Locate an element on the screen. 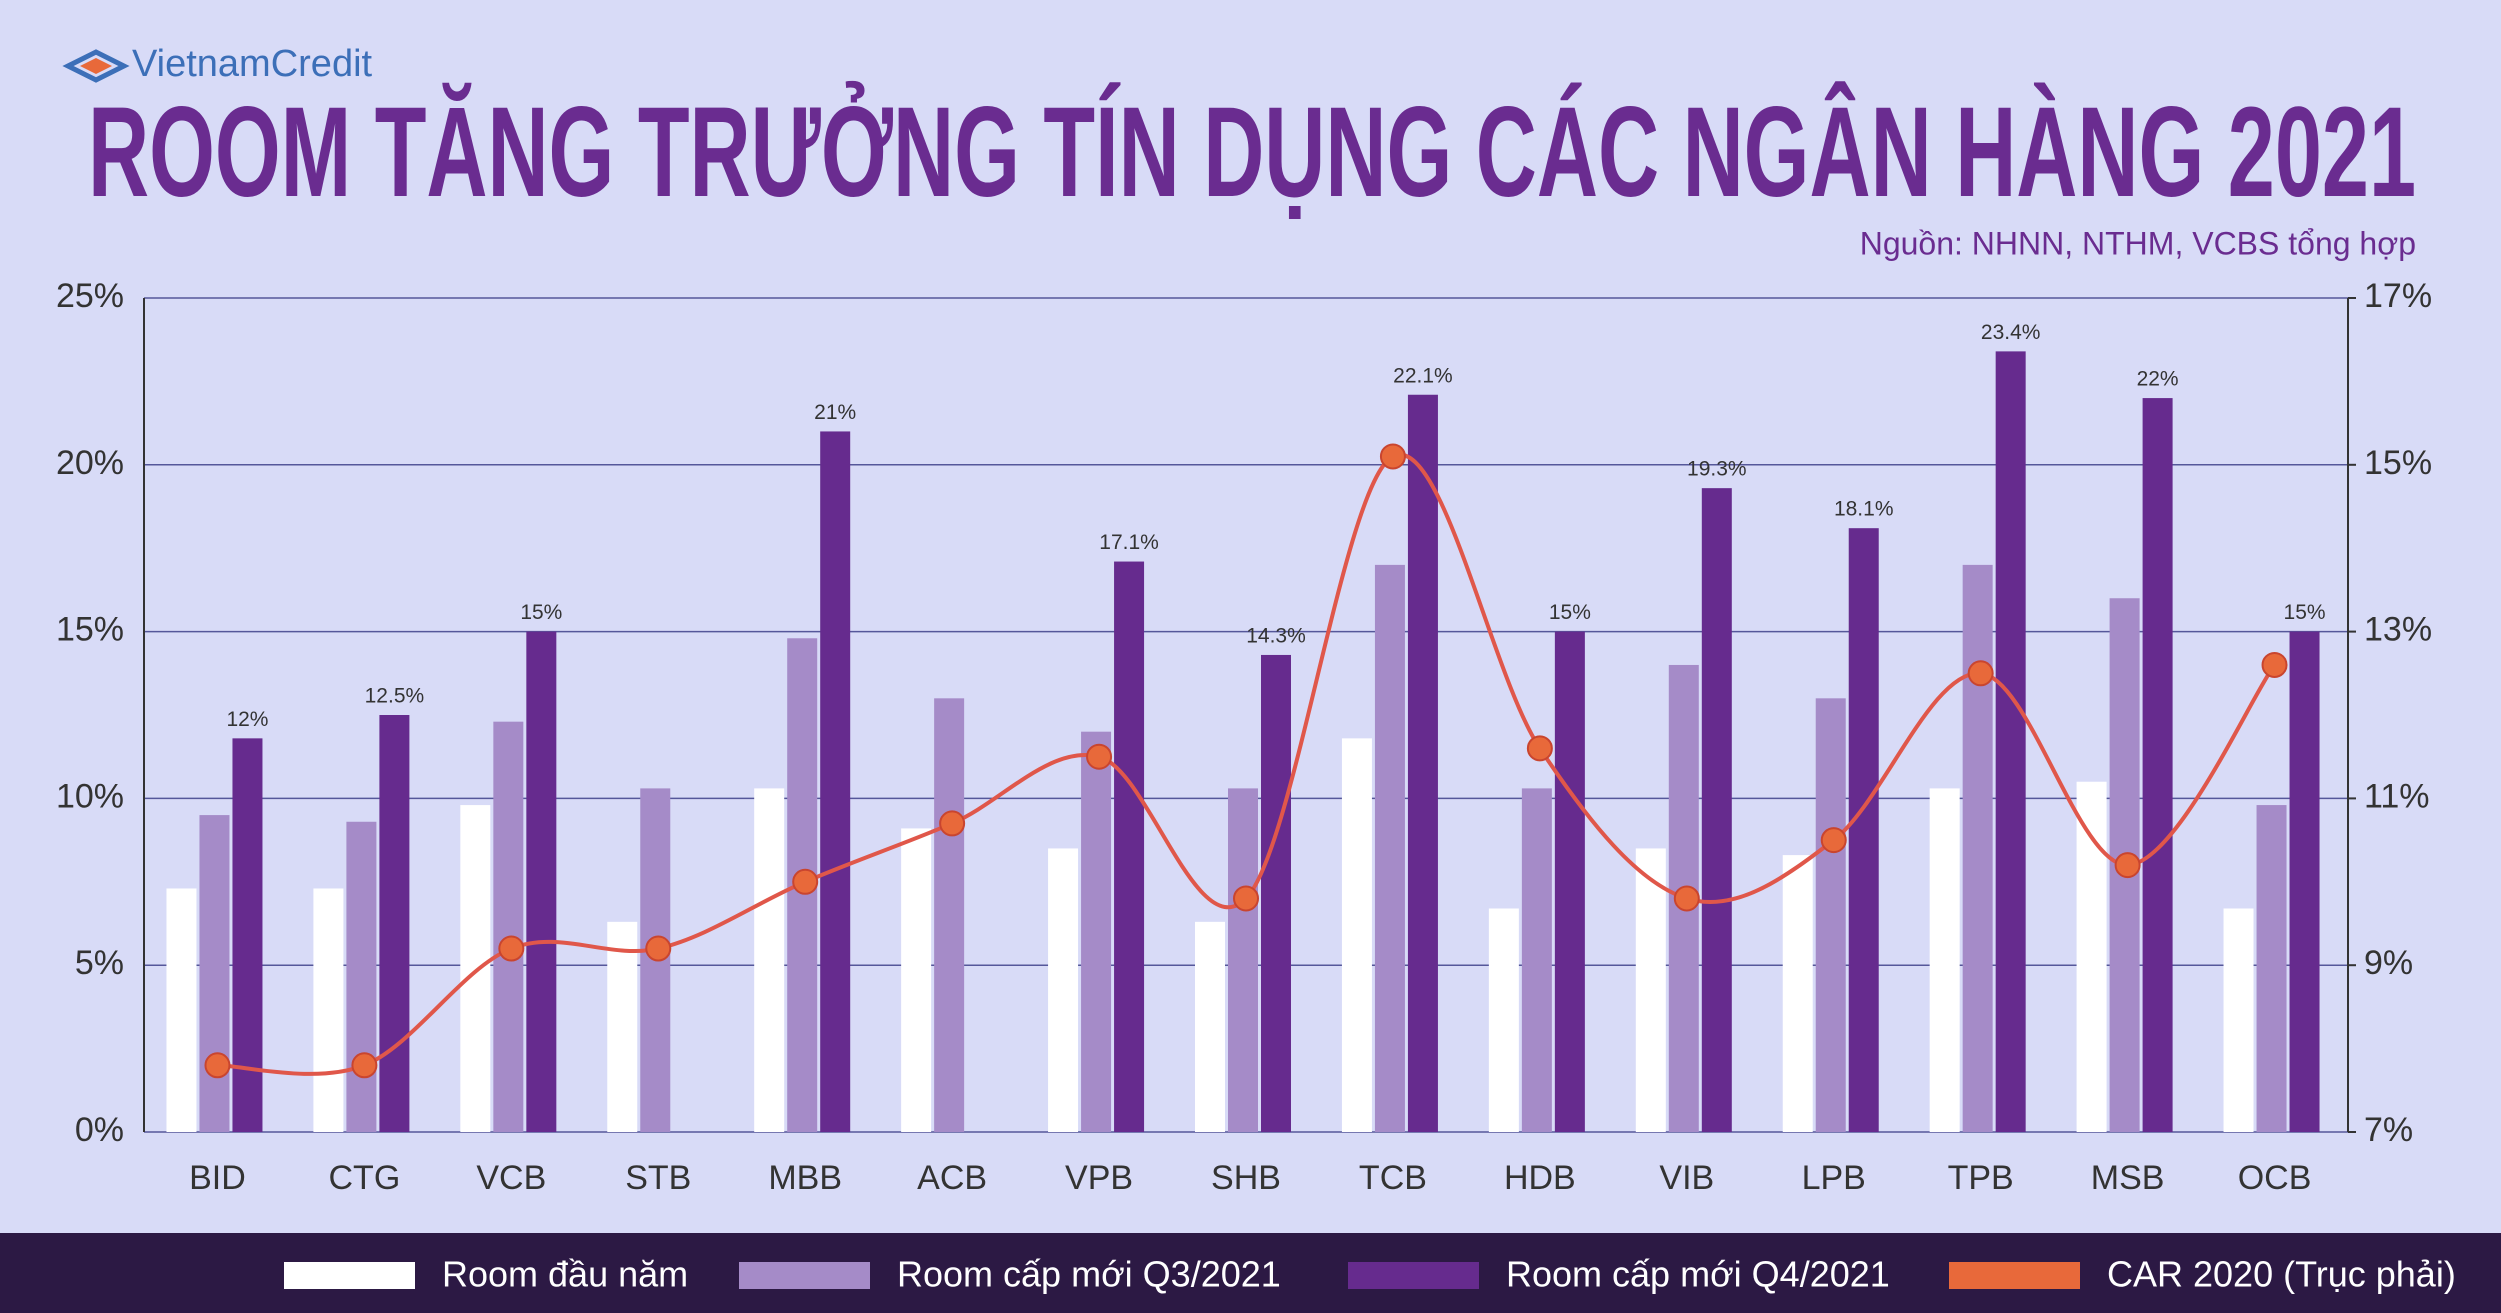 The image size is (2501, 1313). data-label: 22.1% is located at coordinates (1423, 375).